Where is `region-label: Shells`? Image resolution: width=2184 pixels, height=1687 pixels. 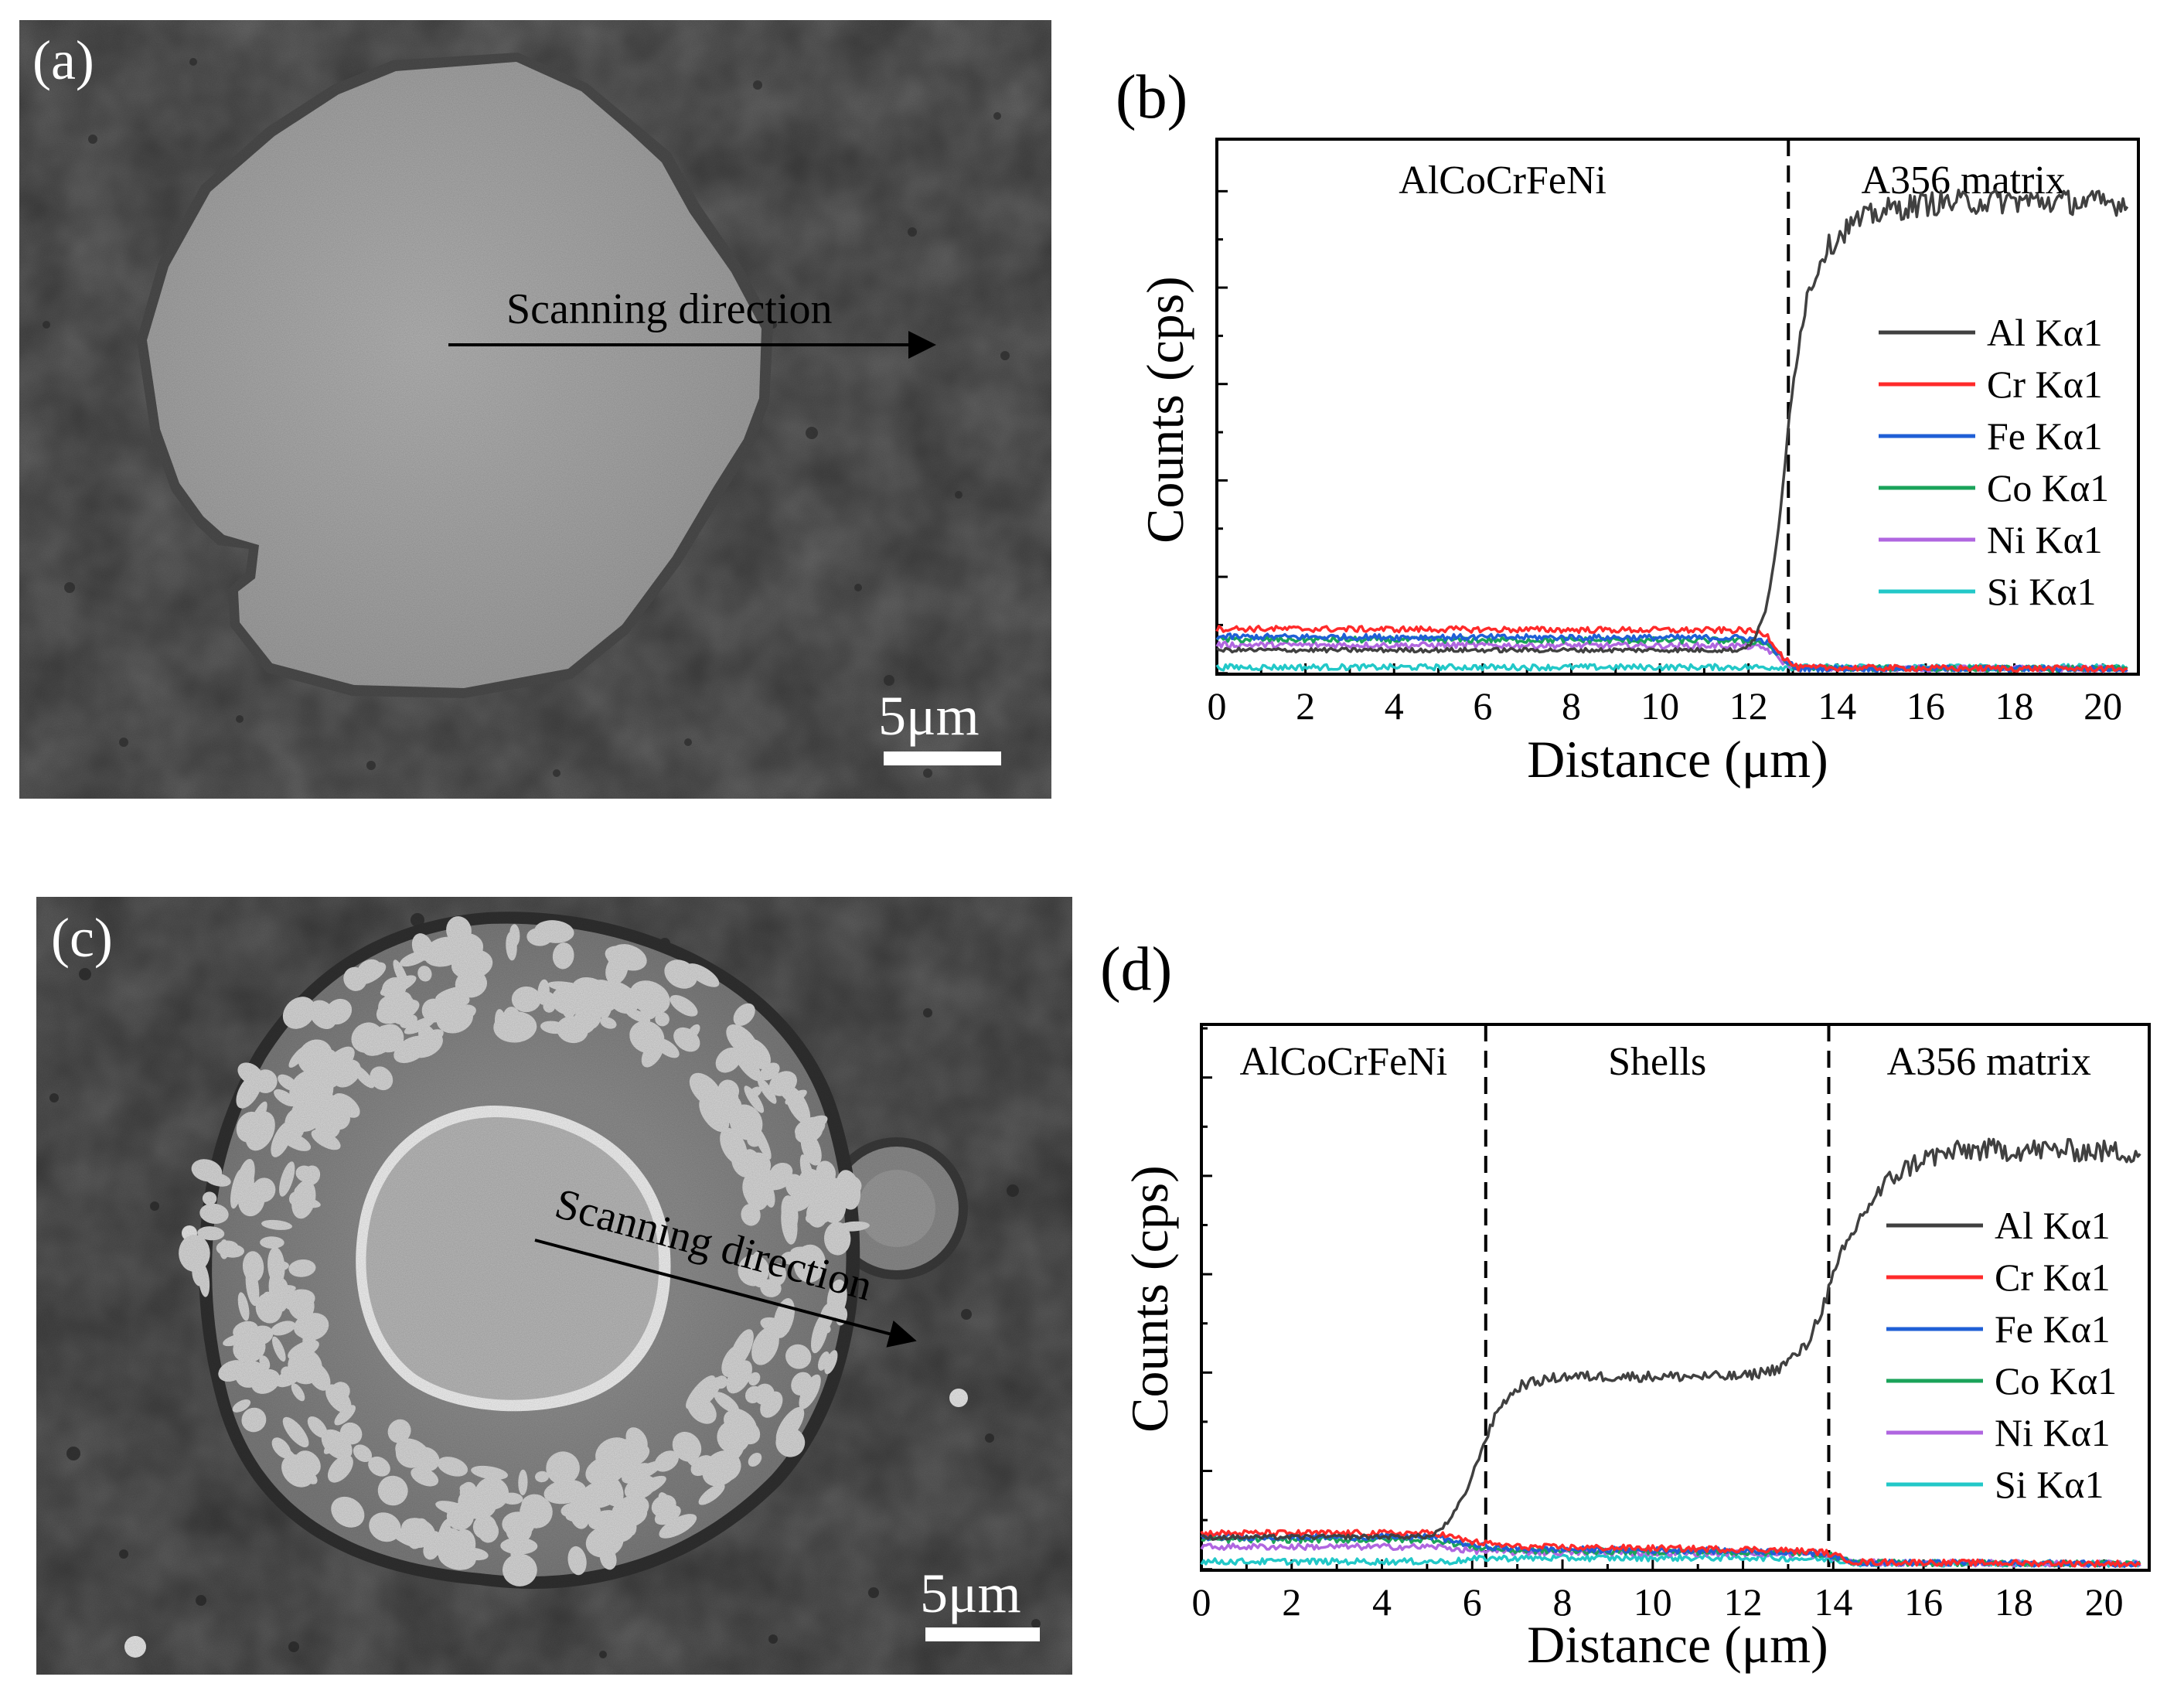
region-label: Shells is located at coordinates (1657, 1062).